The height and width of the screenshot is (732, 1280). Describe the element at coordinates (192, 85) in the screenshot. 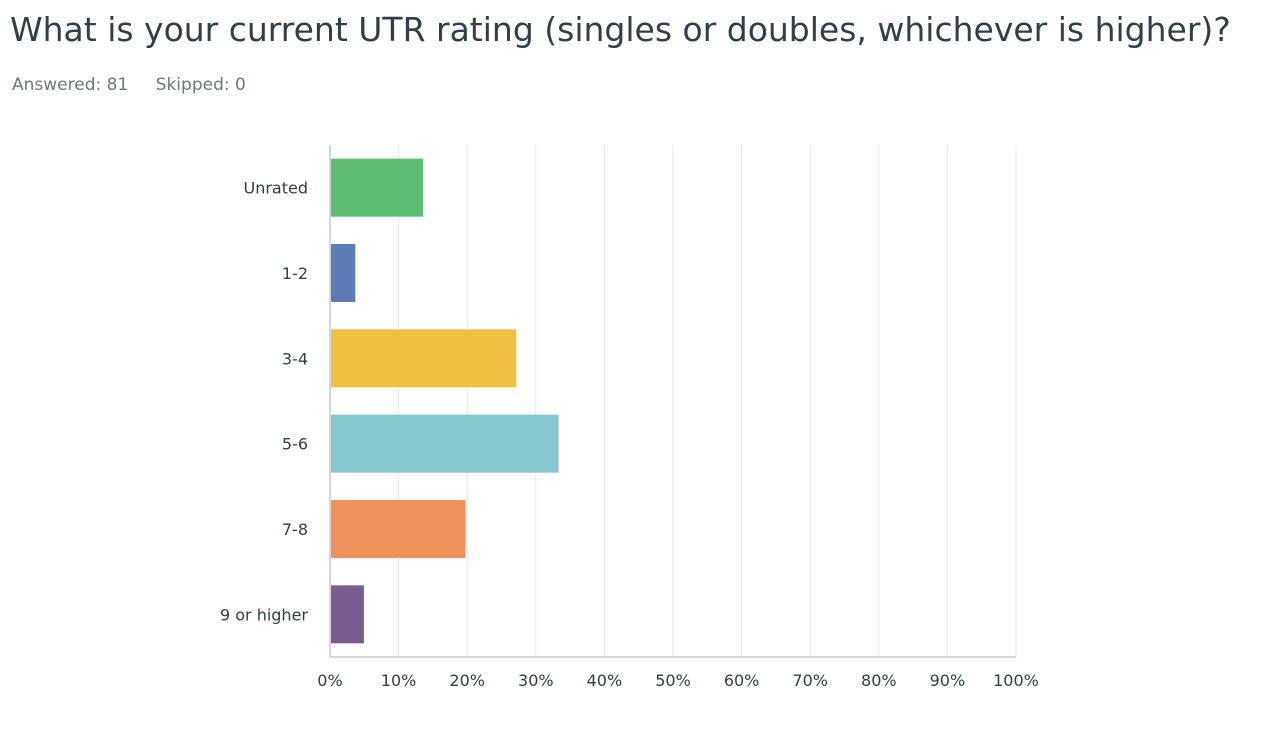

I see `skipped-label: Skipped:` at that location.